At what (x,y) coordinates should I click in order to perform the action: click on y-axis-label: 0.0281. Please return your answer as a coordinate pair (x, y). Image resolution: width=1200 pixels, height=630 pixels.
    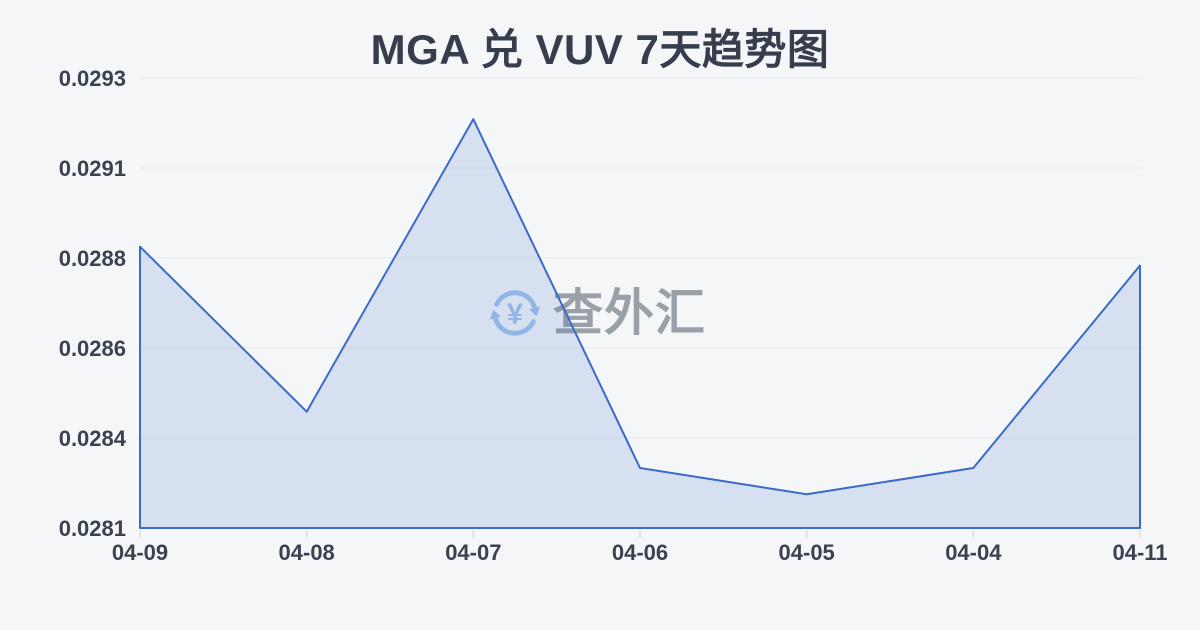
    Looking at the image, I should click on (92, 528).